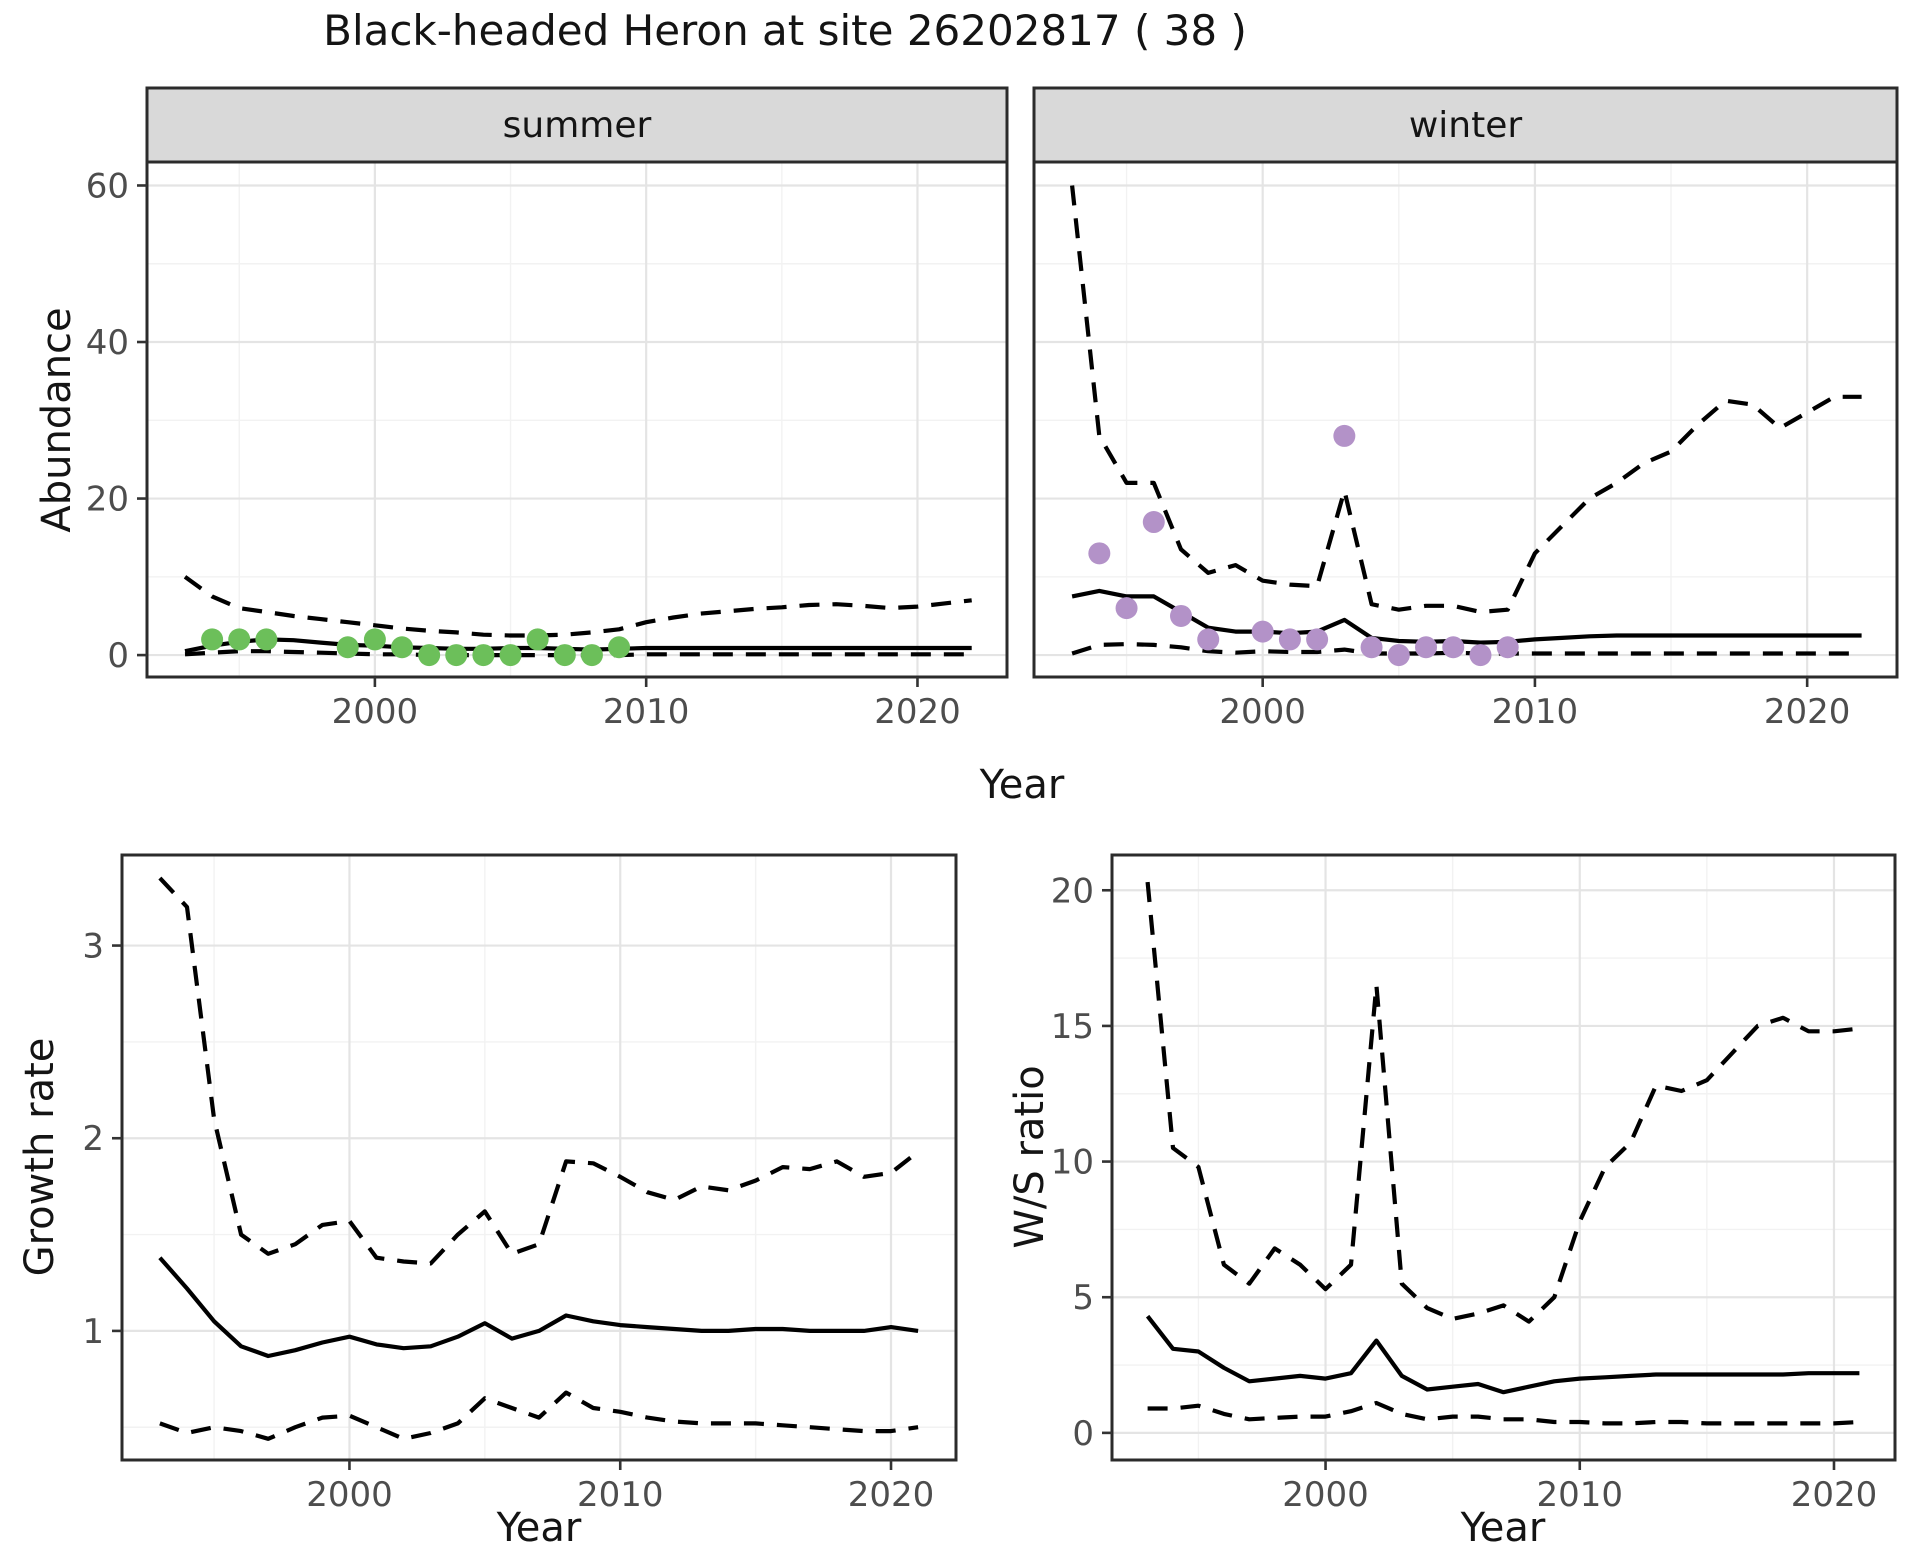  I want to click on strip-box-abundance-winter, so click(1465, 125).